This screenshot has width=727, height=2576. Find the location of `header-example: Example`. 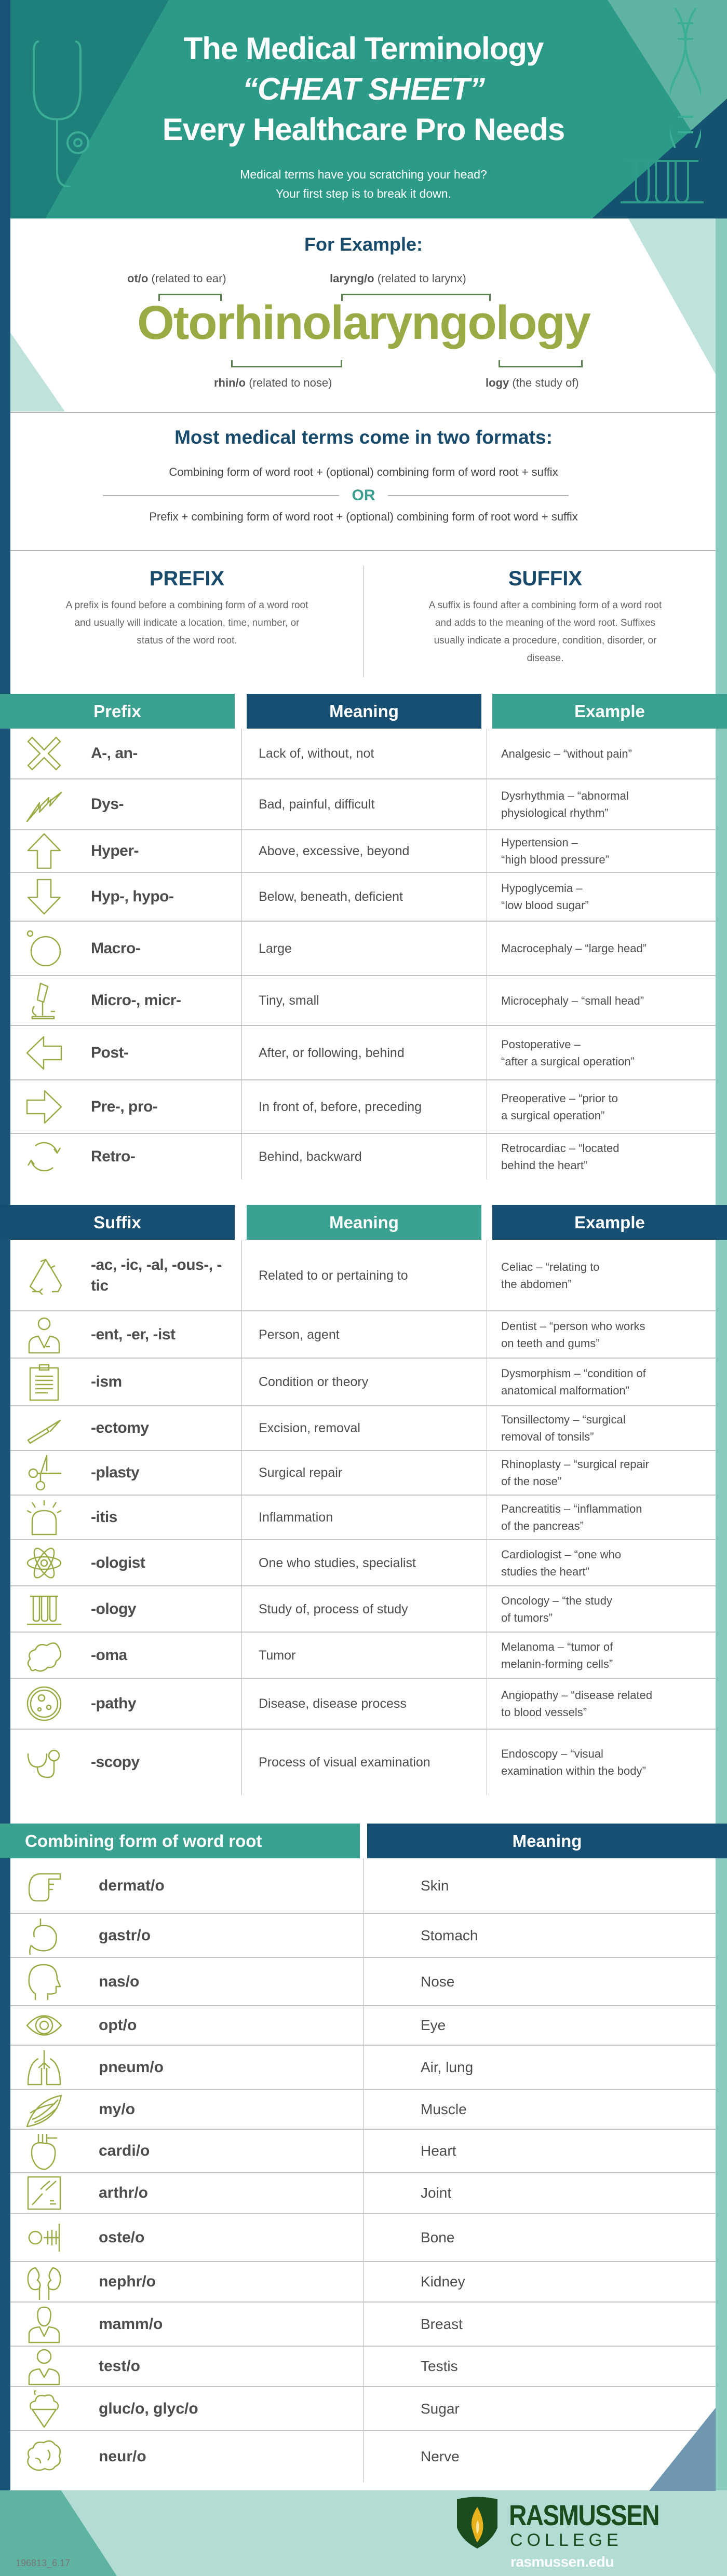

header-example: Example is located at coordinates (609, 1222).